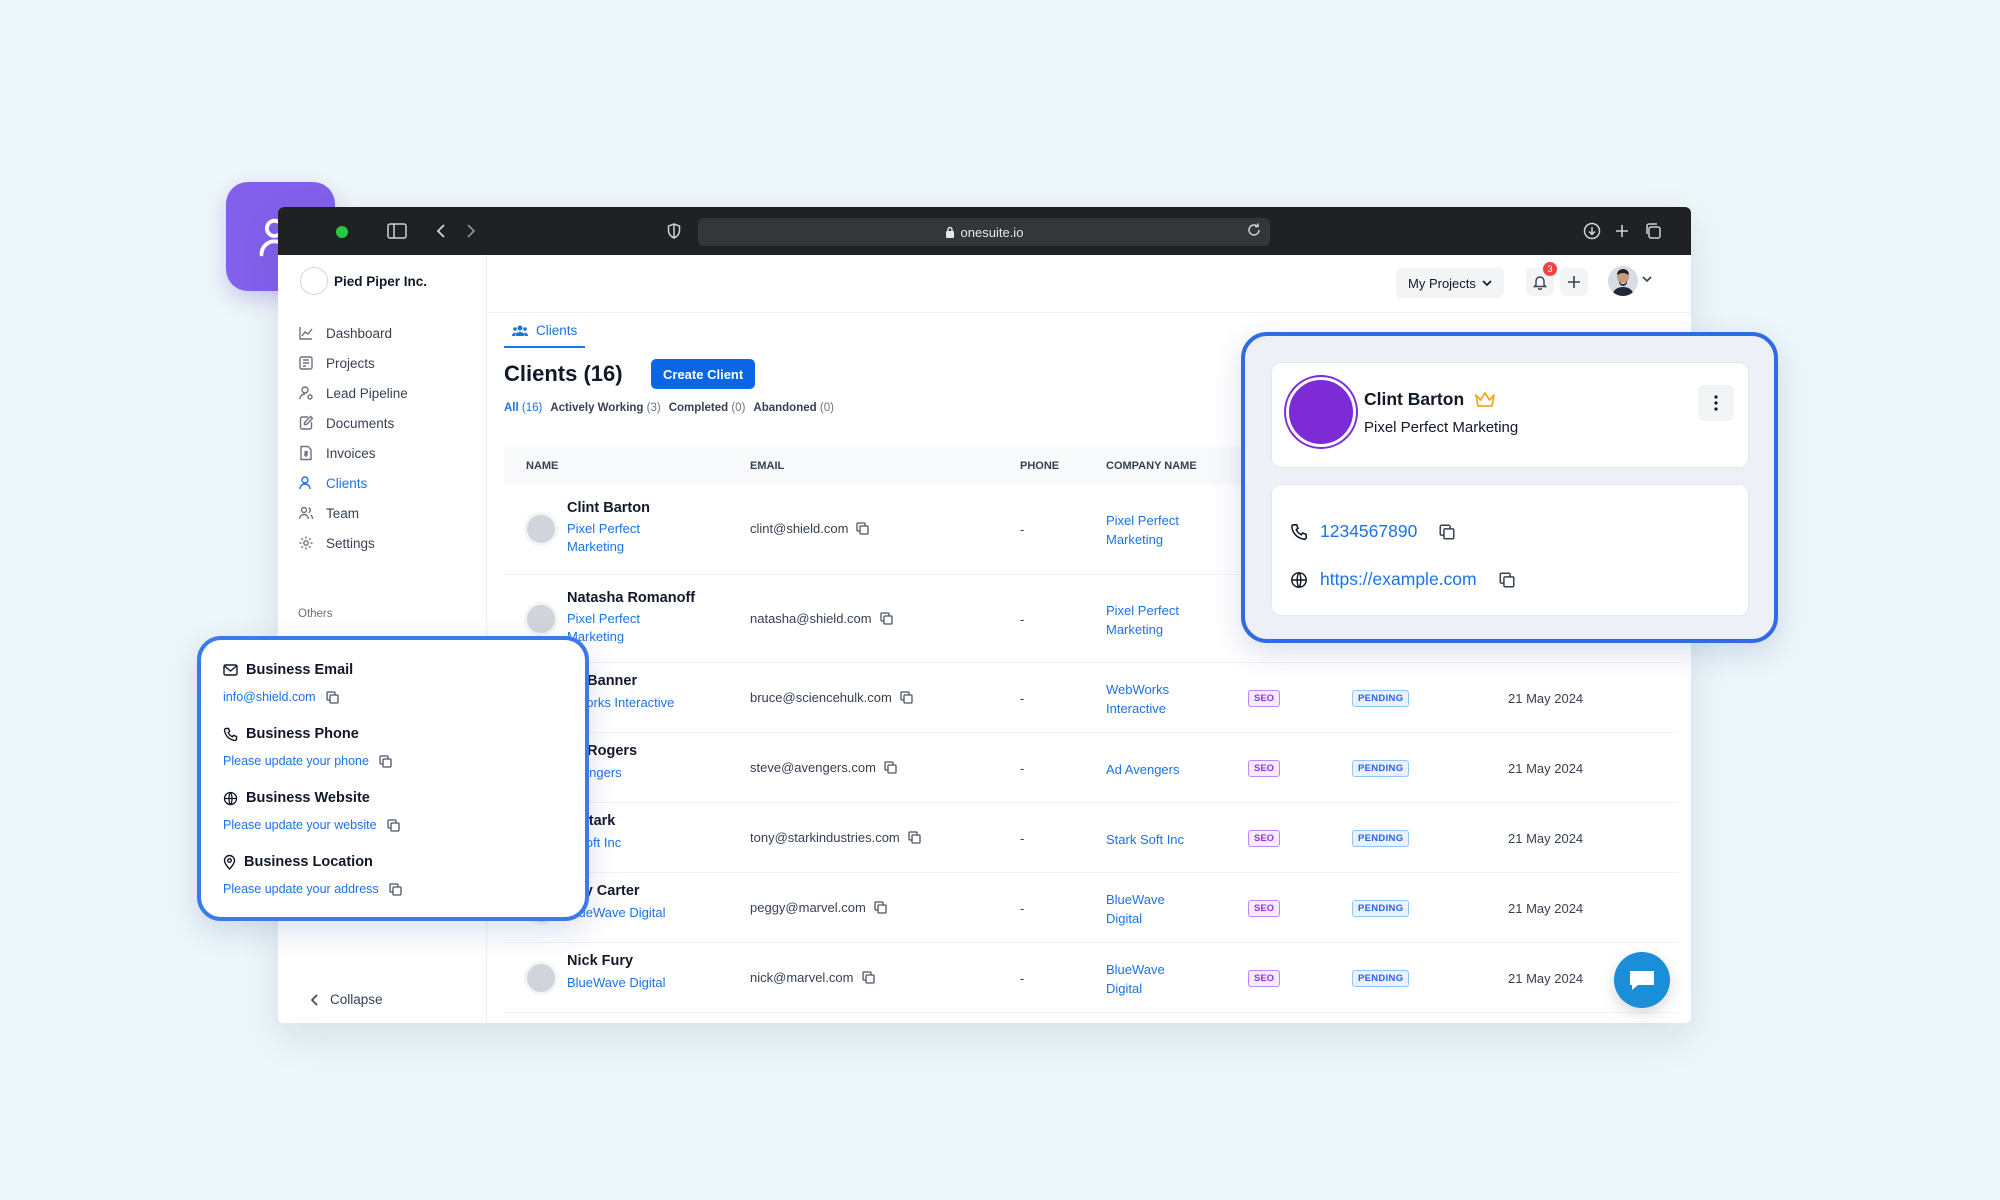 This screenshot has width=2000, height=1200. I want to click on client-company: WebWorks Interactive, so click(1138, 699).